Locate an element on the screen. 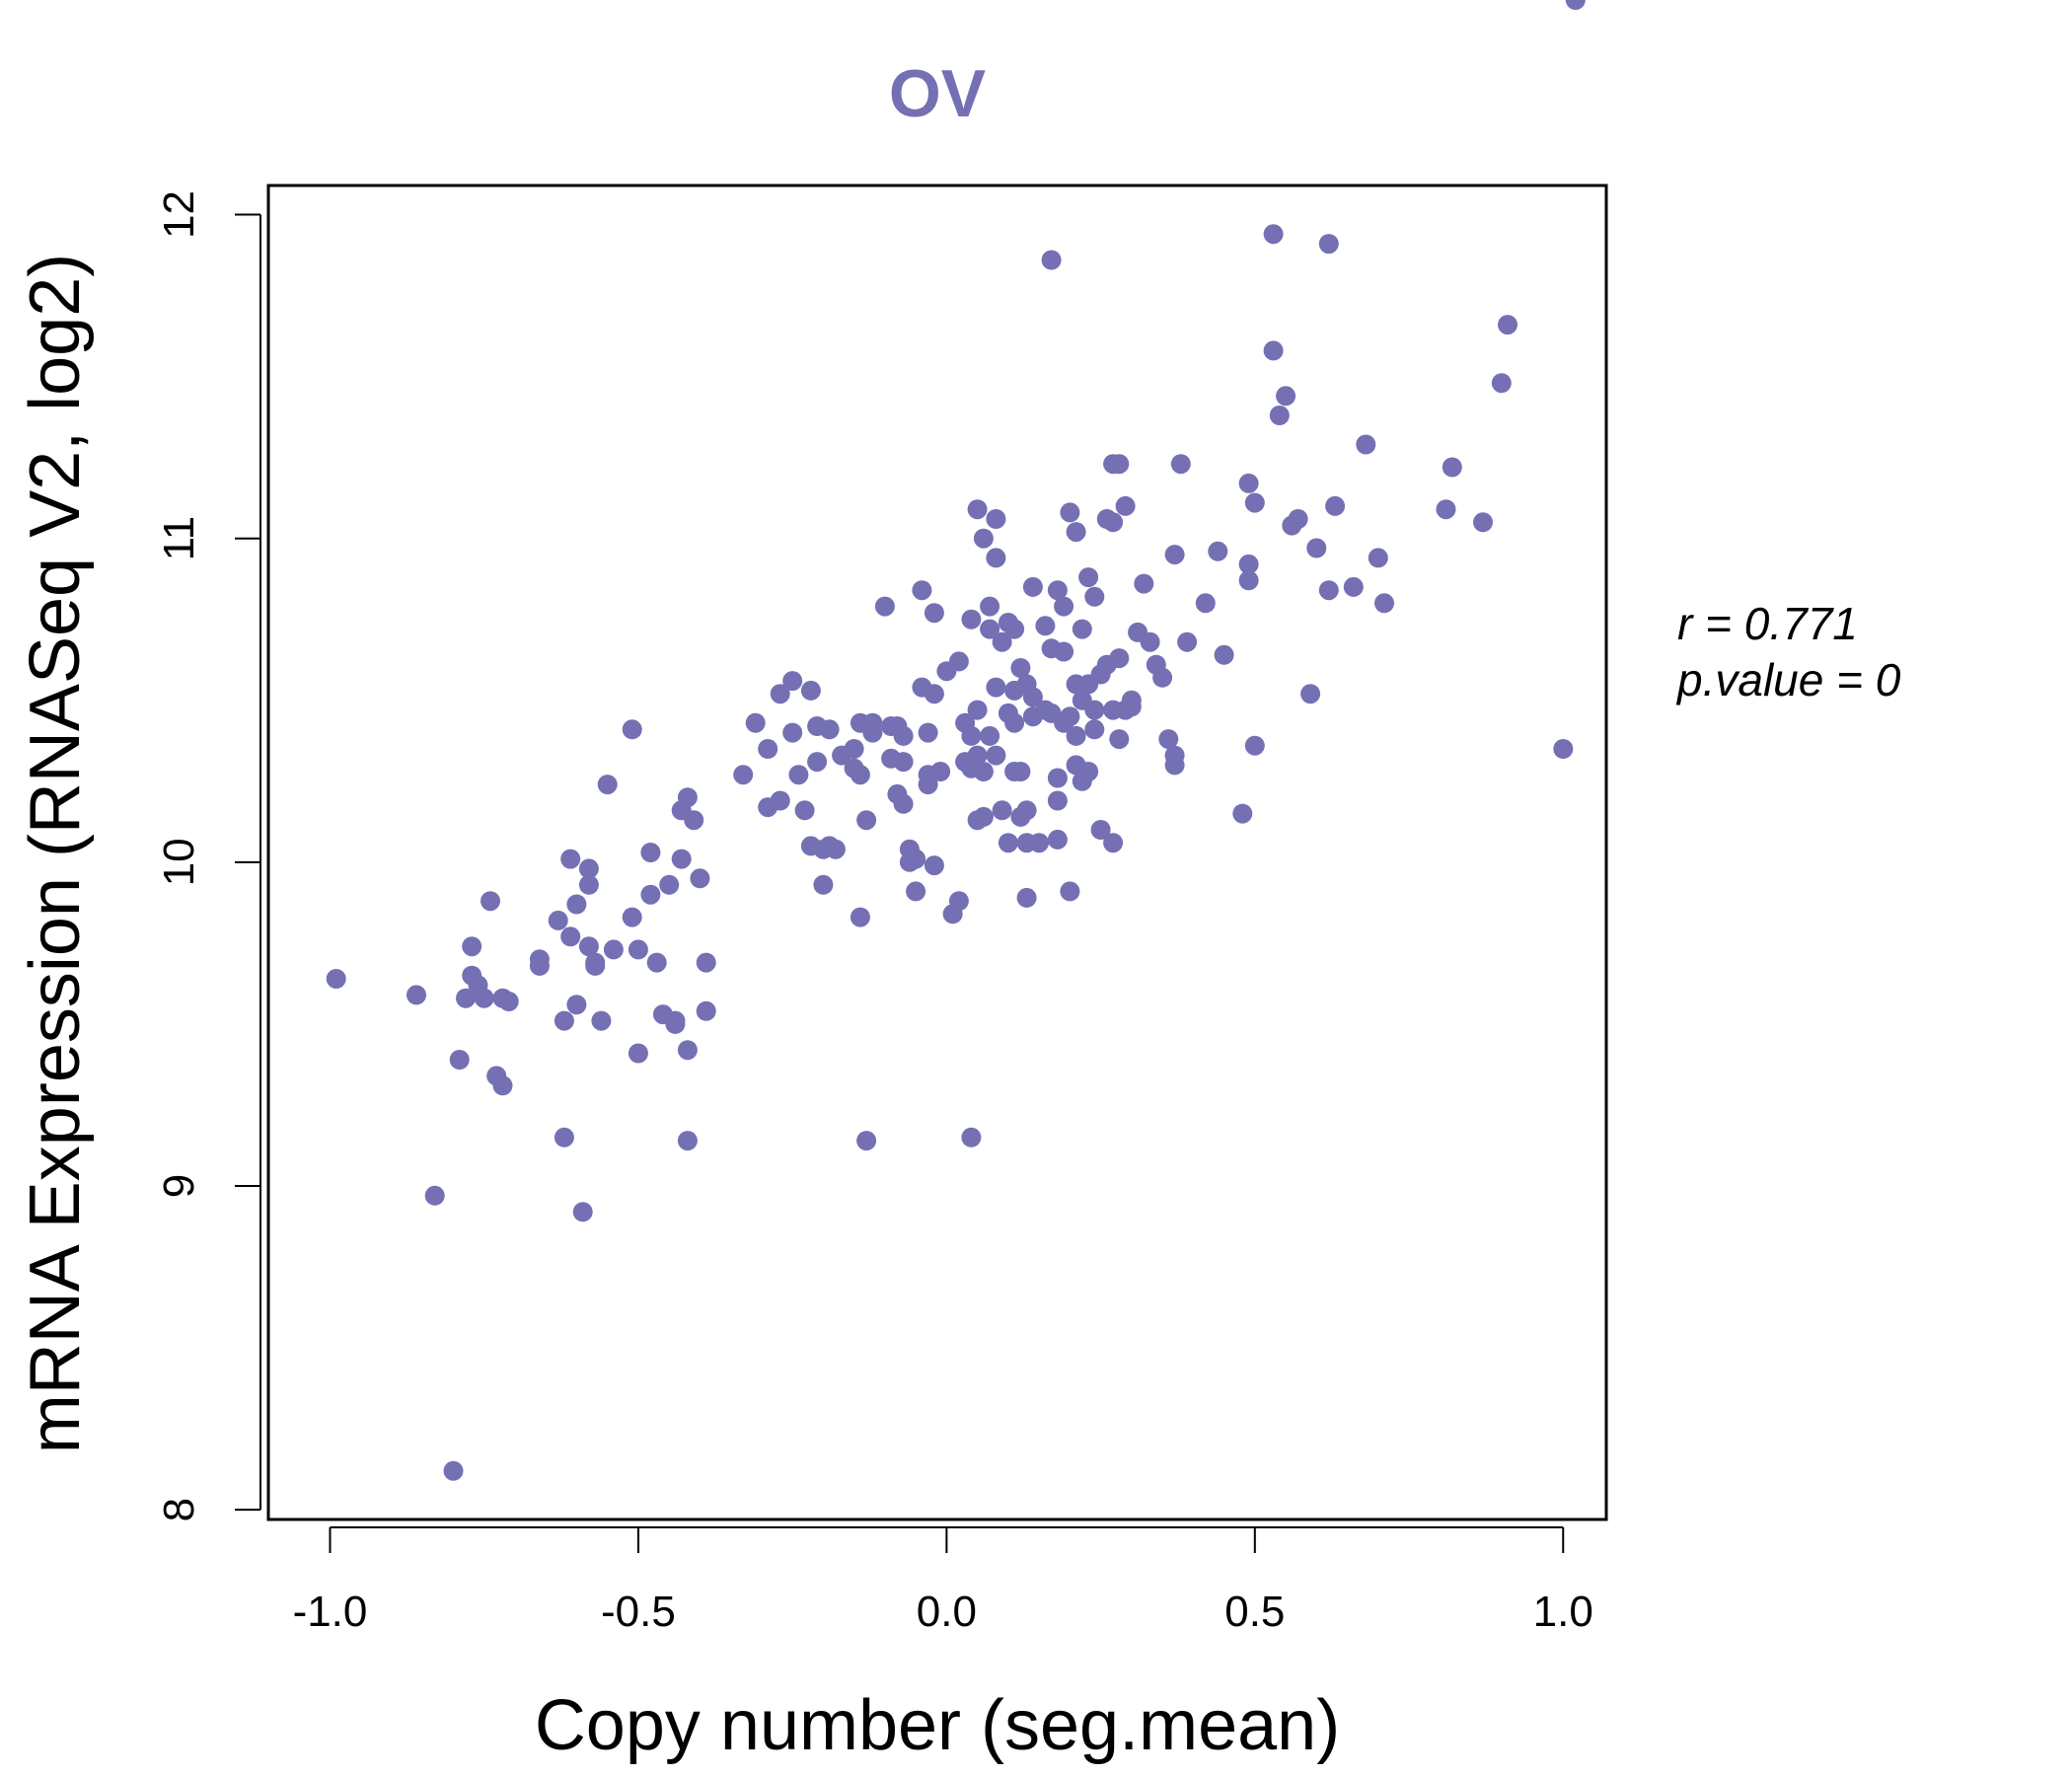  y-tick-label: 9 is located at coordinates (179, 1186).